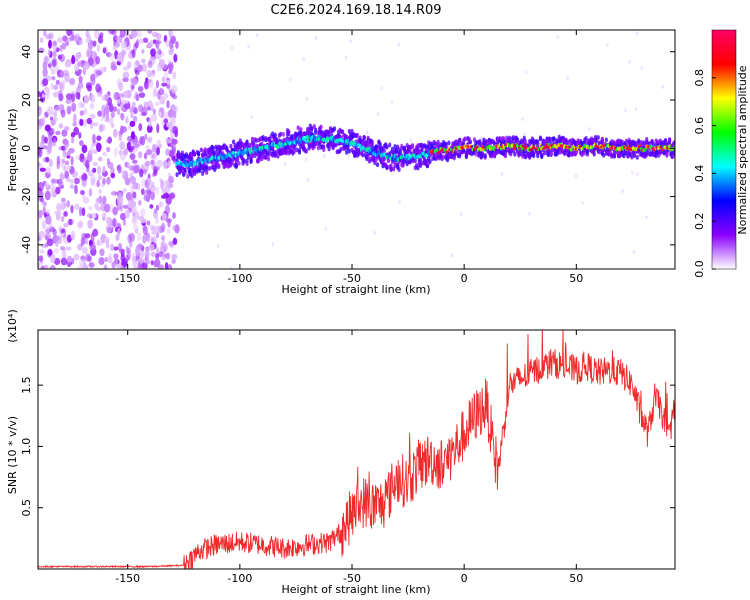  What do you see at coordinates (576, 278) in the screenshot?
I see `x-tick-label: 50` at bounding box center [576, 278].